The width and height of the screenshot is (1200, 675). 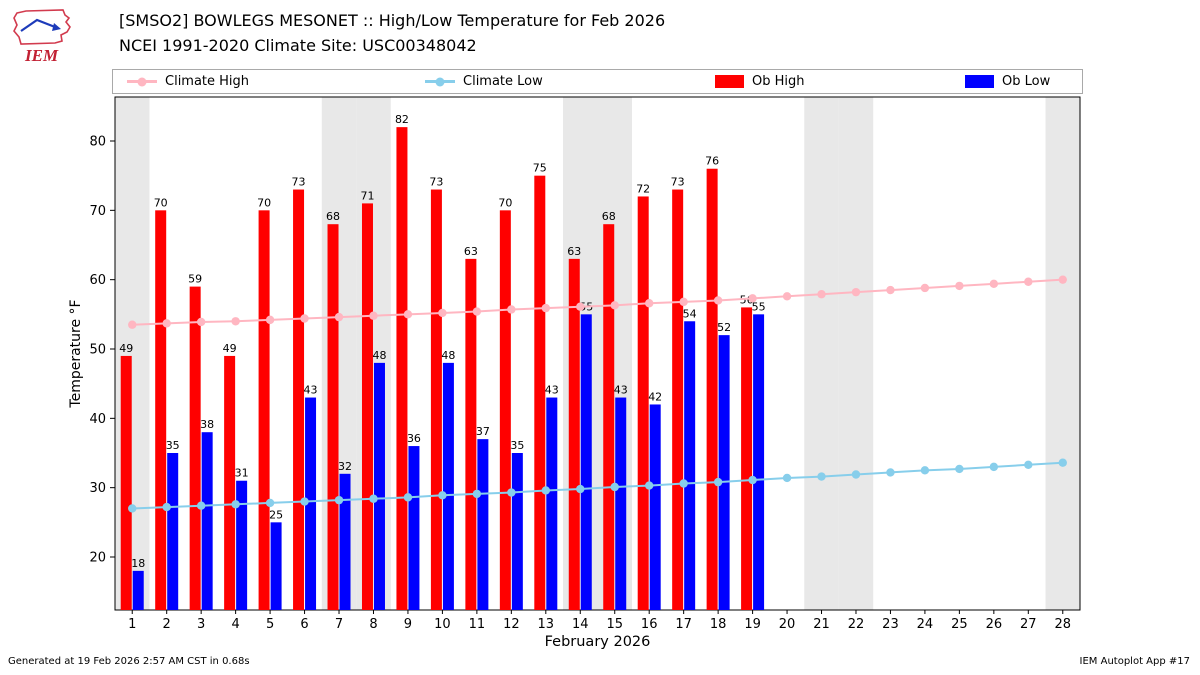 What do you see at coordinates (448, 355) in the screenshot?
I see `ob-low-value-label: 48` at bounding box center [448, 355].